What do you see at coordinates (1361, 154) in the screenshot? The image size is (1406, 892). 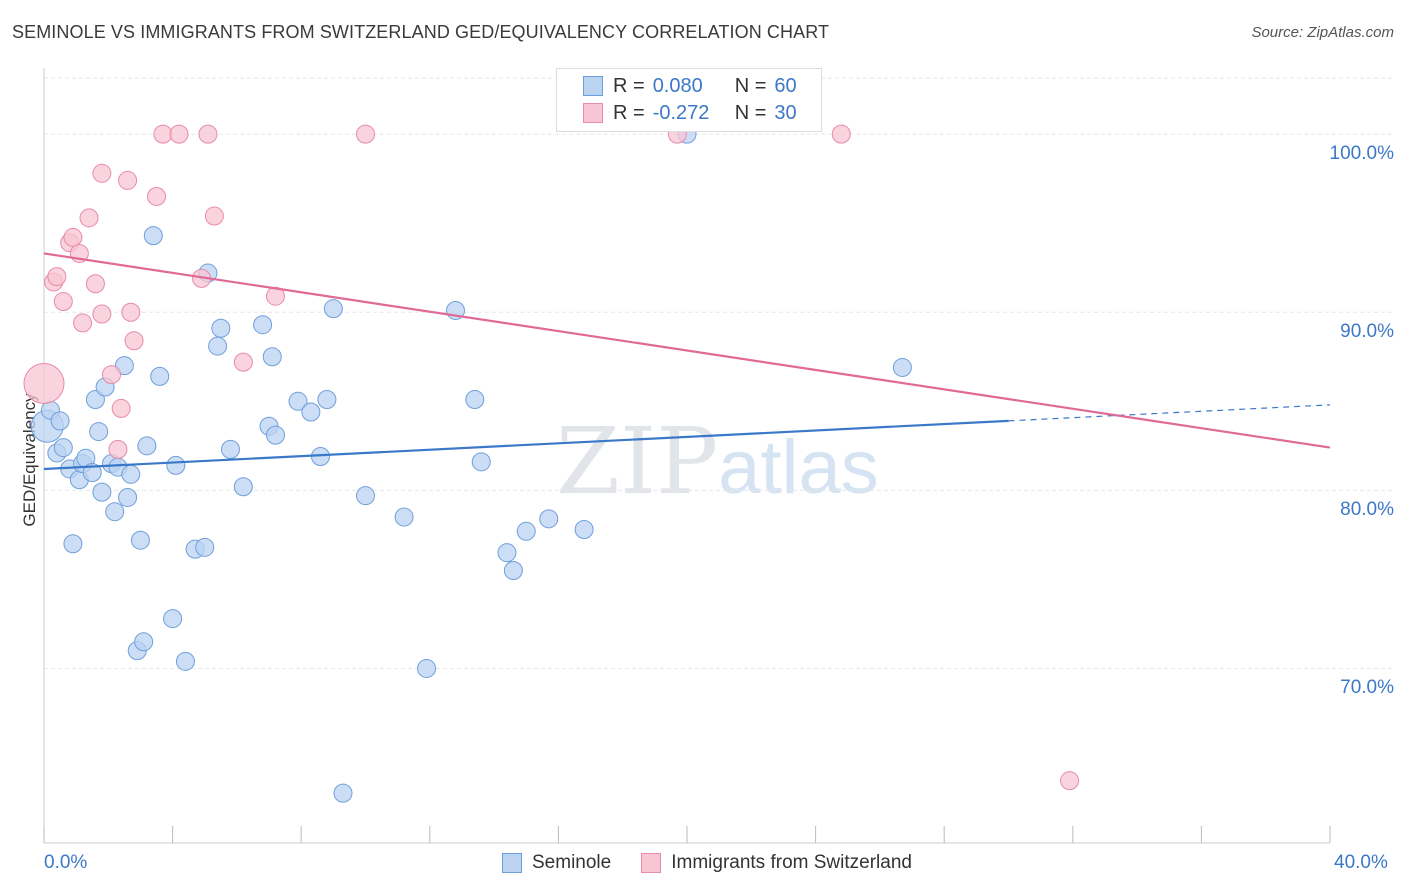 I see `y-tick-label: 100.0%` at bounding box center [1361, 154].